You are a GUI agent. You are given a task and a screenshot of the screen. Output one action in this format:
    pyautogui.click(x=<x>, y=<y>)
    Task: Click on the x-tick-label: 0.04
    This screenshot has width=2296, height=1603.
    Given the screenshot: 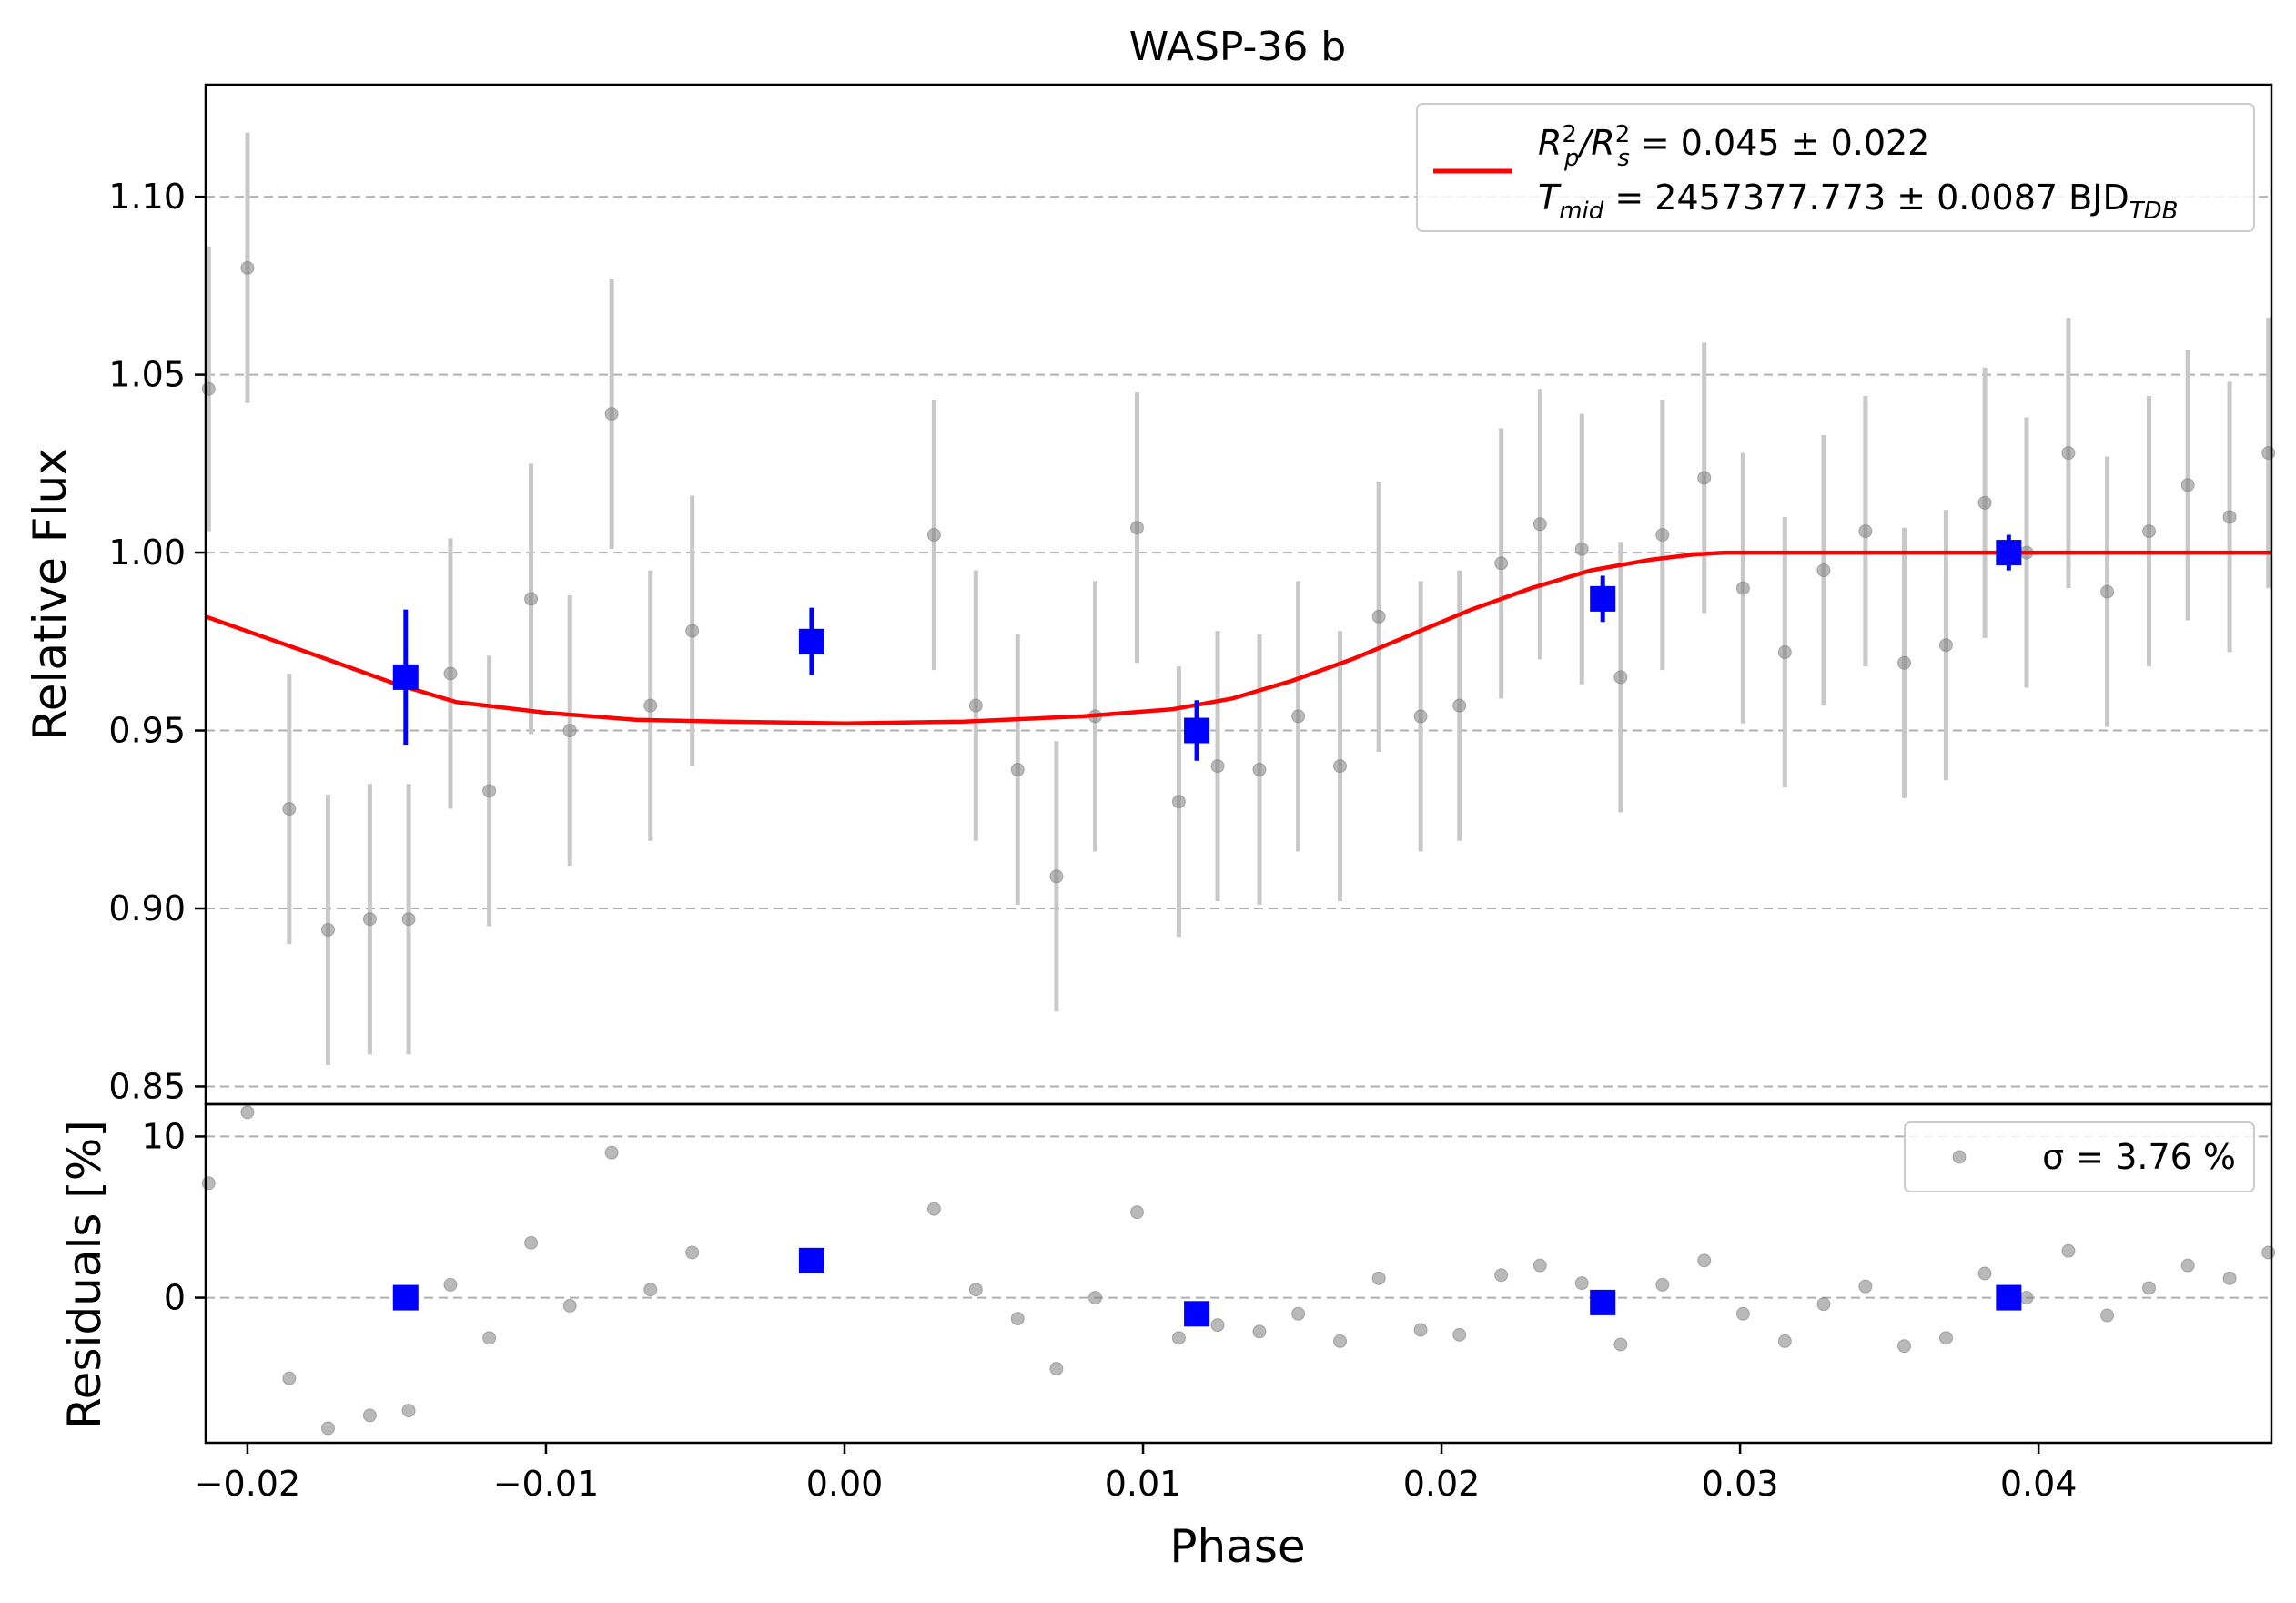 What is the action you would take?
    pyautogui.click(x=2039, y=1484)
    